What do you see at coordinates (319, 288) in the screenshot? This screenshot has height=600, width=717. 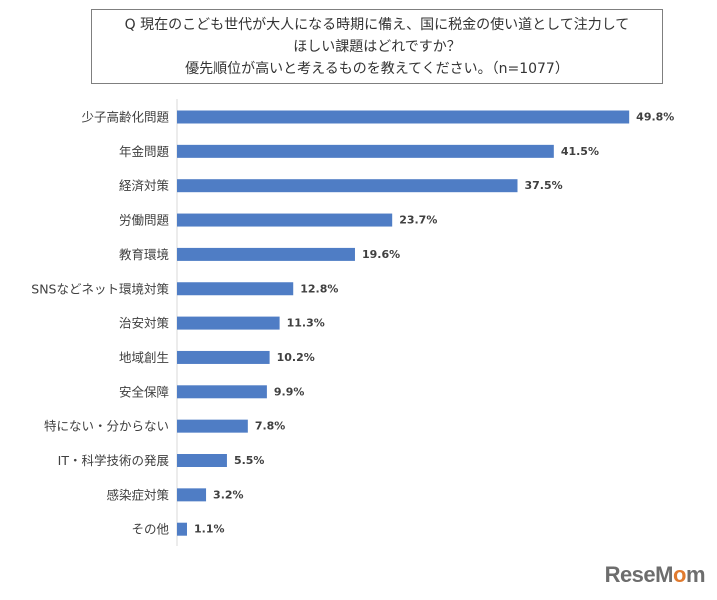 I see `value-label: 12.8%` at bounding box center [319, 288].